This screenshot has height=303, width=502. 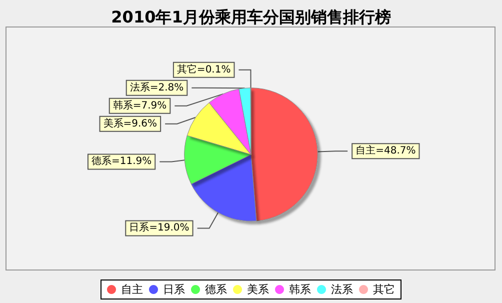 I want to click on data-label: 自主=48.7%, so click(x=386, y=150).